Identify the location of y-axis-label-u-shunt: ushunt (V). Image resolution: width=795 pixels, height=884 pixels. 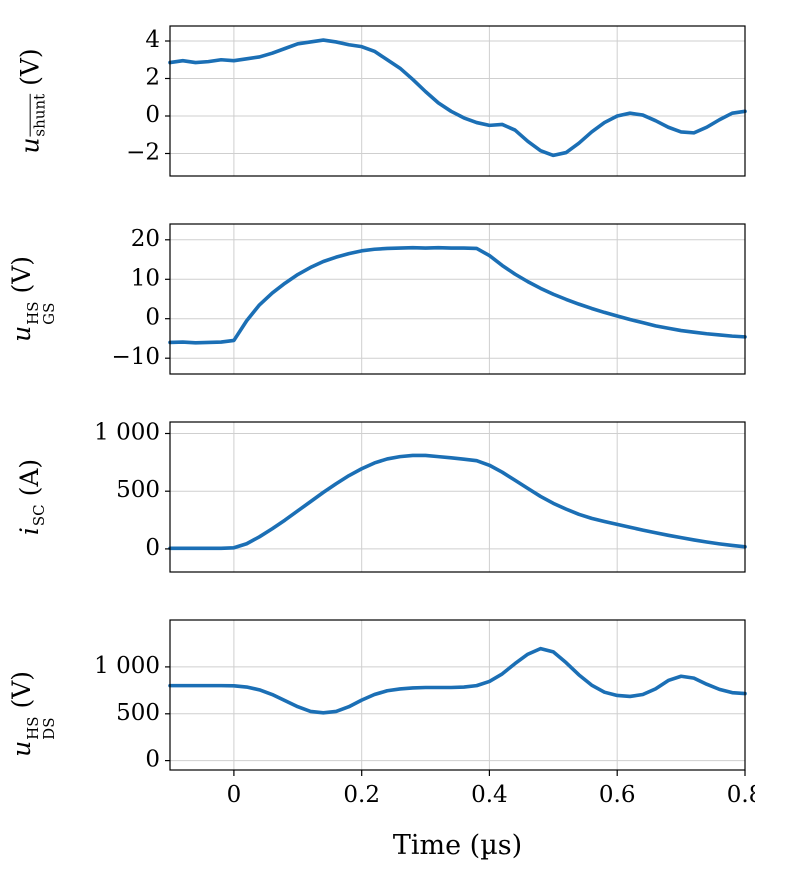
(32, 101).